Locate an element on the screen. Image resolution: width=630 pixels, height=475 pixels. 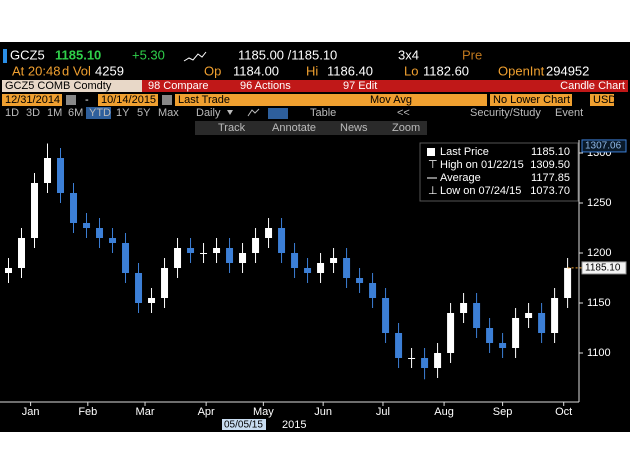
period-tab: 6M is located at coordinates (75, 113).